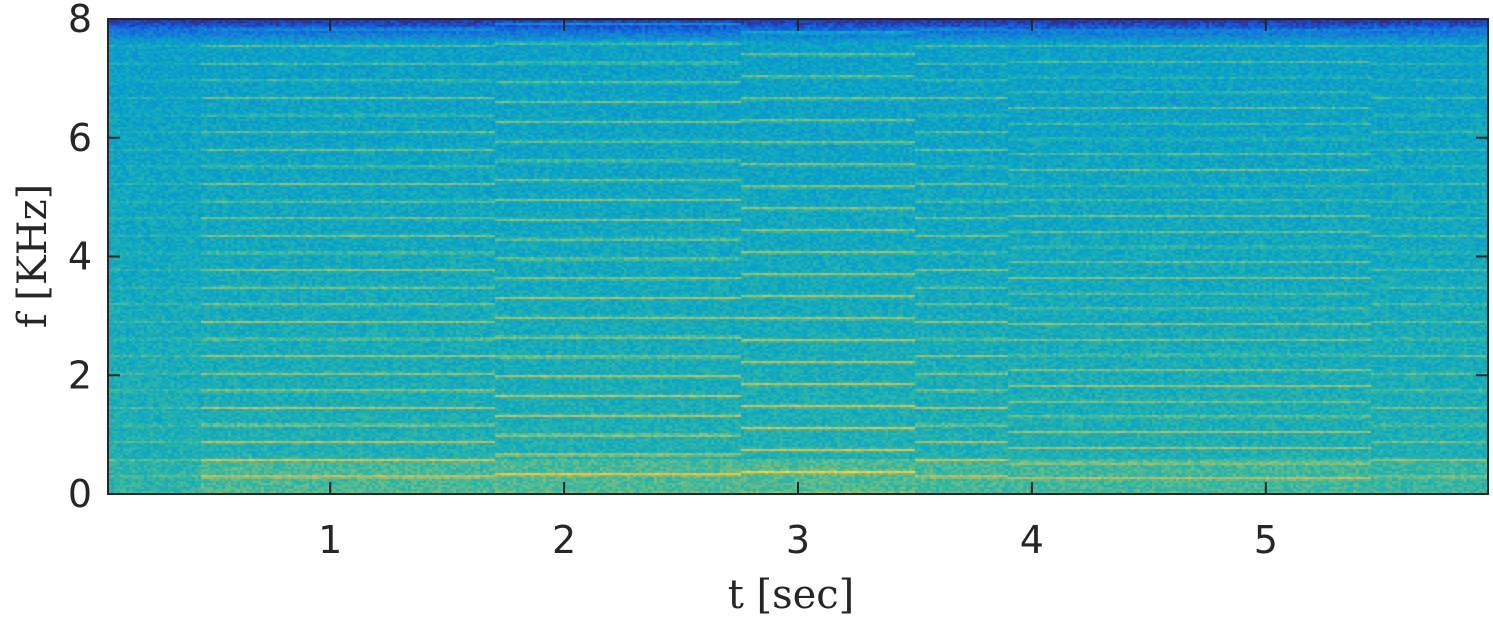 The image size is (1493, 619). What do you see at coordinates (798, 540) in the screenshot?
I see `x-tick-label: 3` at bounding box center [798, 540].